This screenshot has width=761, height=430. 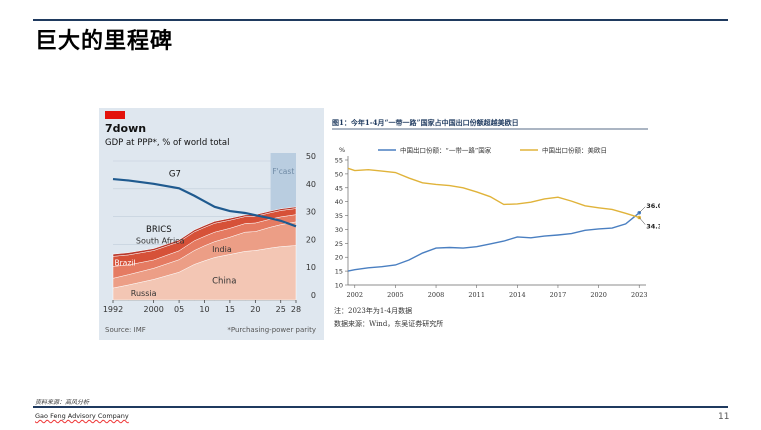 What do you see at coordinates (271, 330) in the screenshot?
I see `left-chart-footnote: *Purchasing-power parity` at bounding box center [271, 330].